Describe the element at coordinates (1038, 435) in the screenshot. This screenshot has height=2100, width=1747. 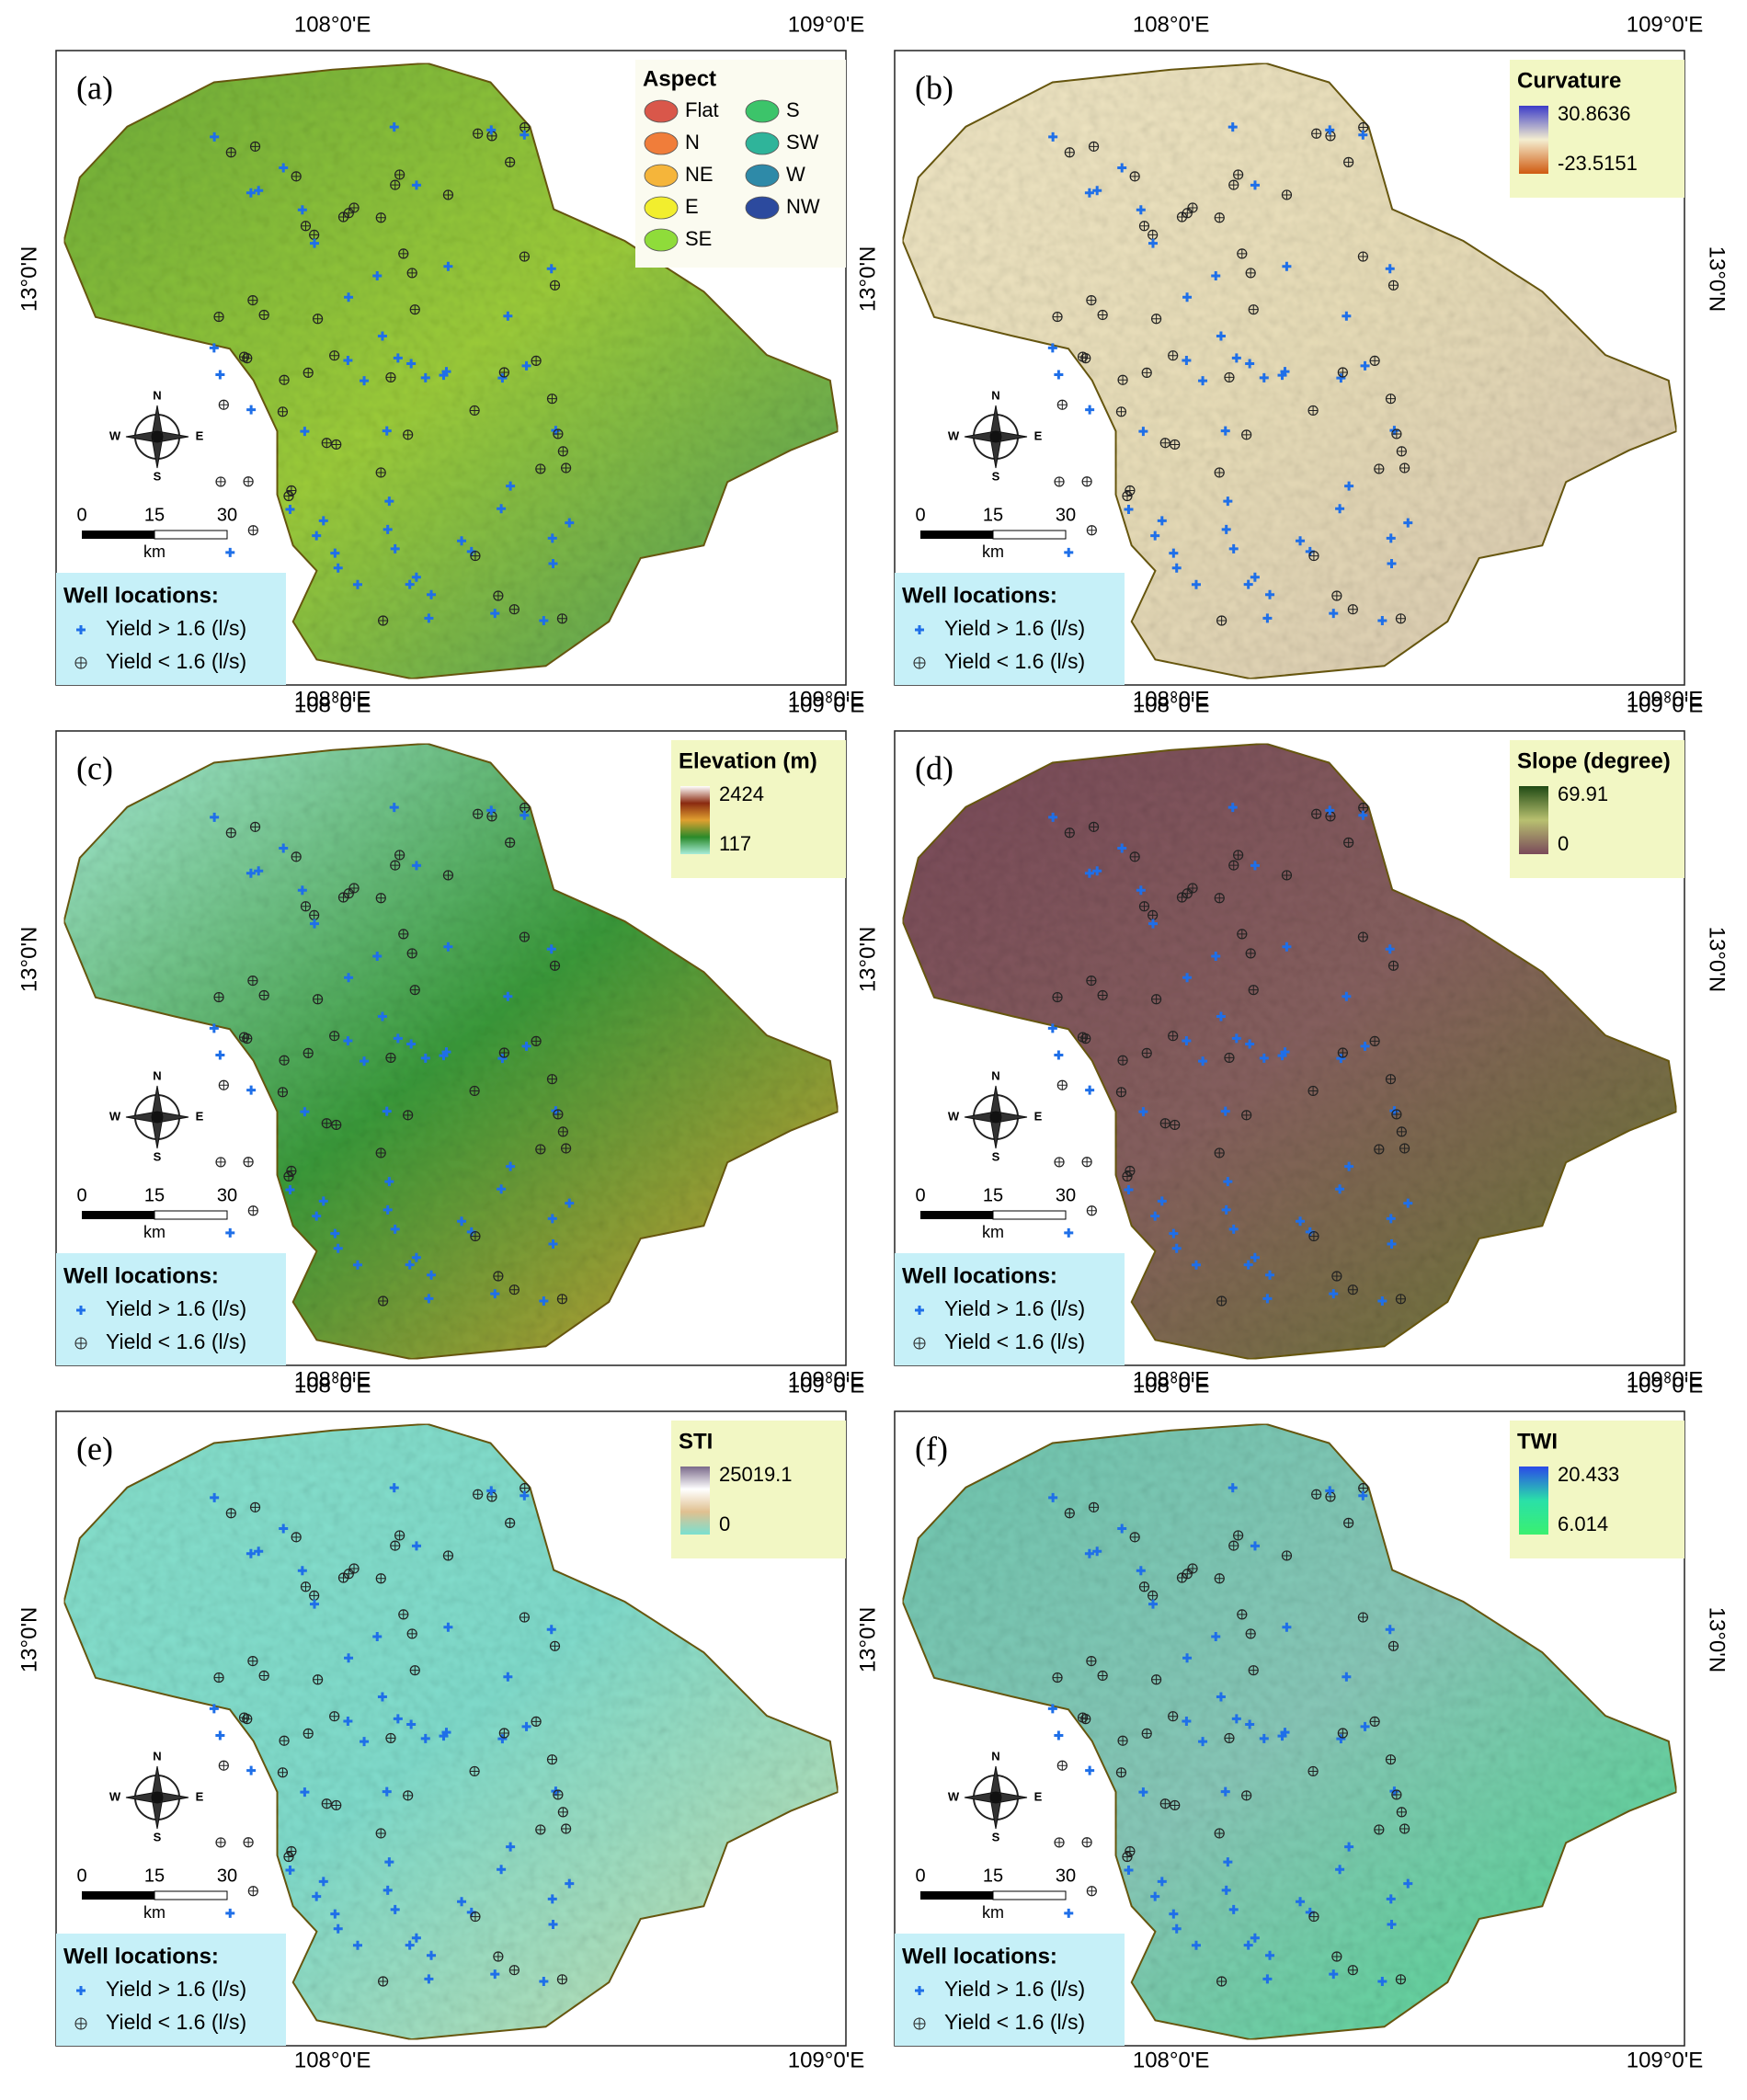
I see `compass-letter: E` at that location.